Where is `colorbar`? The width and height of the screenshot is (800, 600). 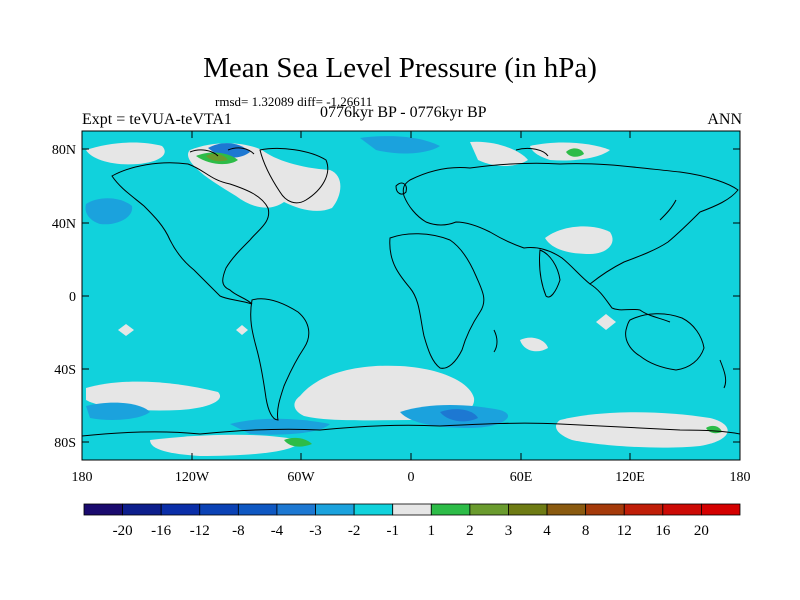
colorbar is located at coordinates (412, 509).